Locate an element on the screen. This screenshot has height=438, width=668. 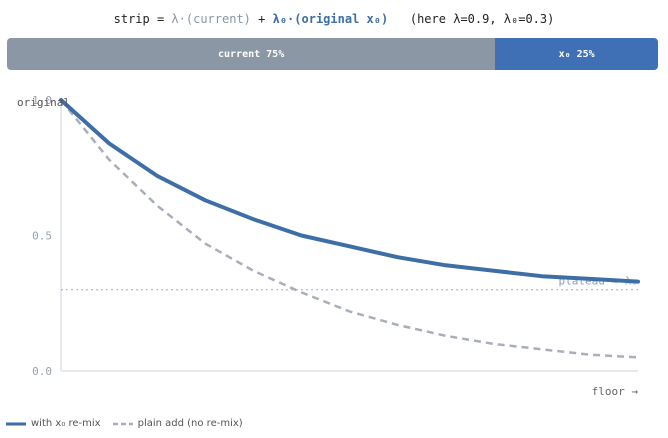
strip-segment-current-label: current 75% is located at coordinates (251, 54).